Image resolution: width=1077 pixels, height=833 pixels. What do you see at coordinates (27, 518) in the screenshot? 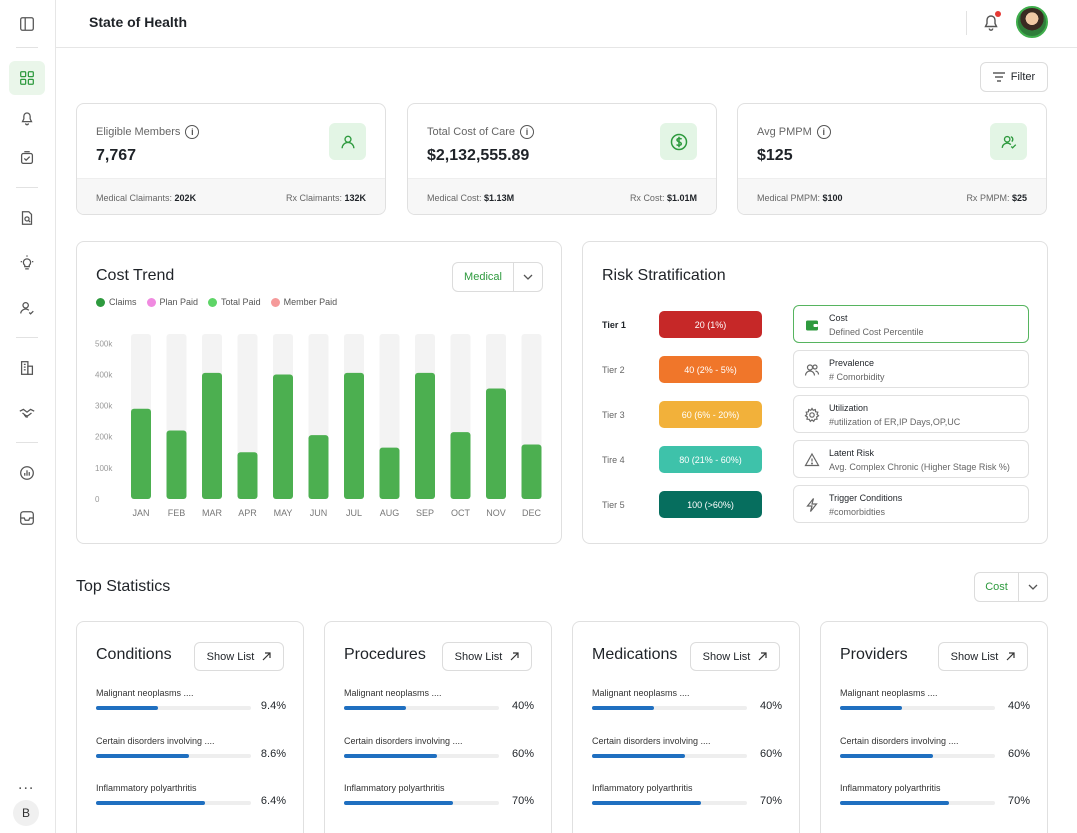
I see `inbox-icon` at bounding box center [27, 518].